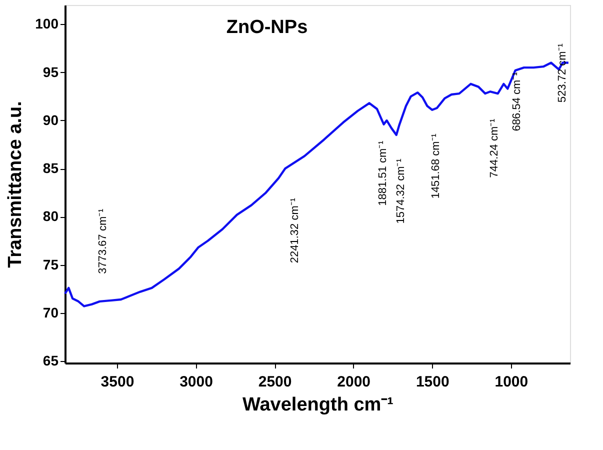 Image resolution: width=603 pixels, height=450 pixels. I want to click on x-tick-label: 2000, so click(354, 382).